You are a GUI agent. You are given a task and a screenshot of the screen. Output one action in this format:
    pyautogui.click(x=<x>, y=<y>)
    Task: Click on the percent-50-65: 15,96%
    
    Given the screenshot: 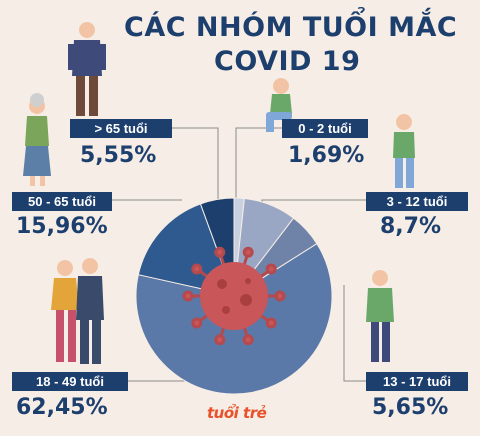 What is the action you would take?
    pyautogui.click(x=62, y=226)
    